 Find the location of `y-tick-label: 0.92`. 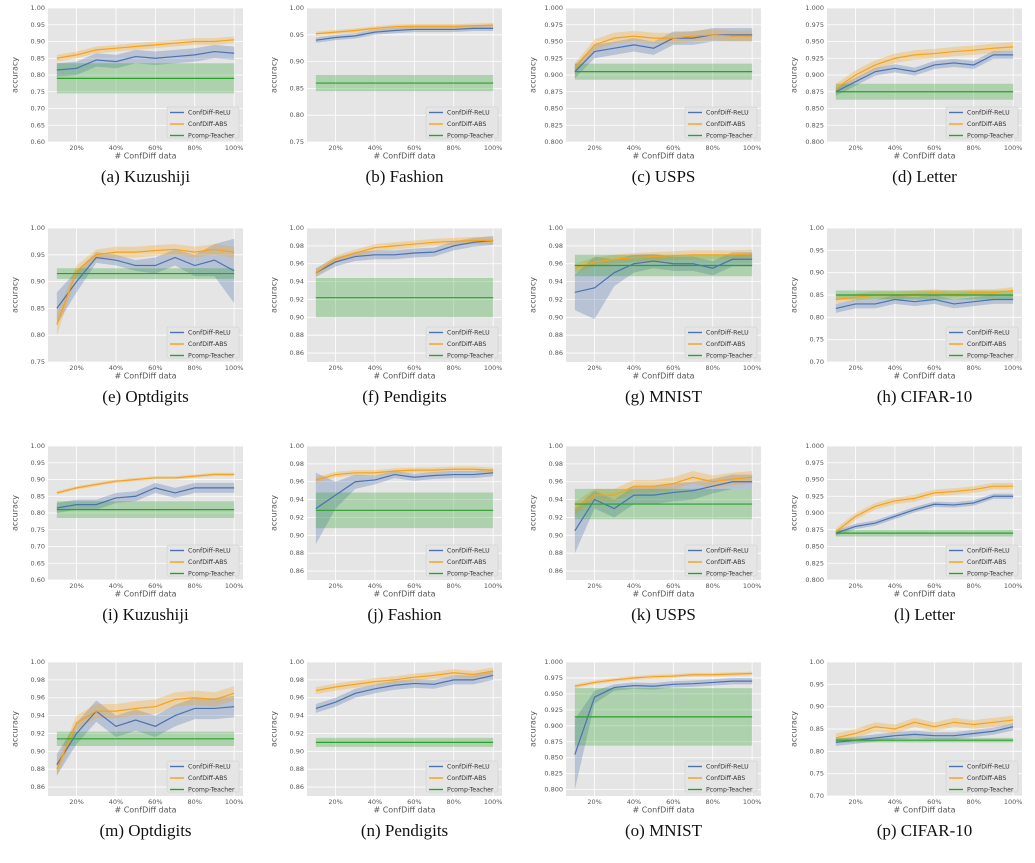

y-tick-label: 0.92 is located at coordinates (297, 733).